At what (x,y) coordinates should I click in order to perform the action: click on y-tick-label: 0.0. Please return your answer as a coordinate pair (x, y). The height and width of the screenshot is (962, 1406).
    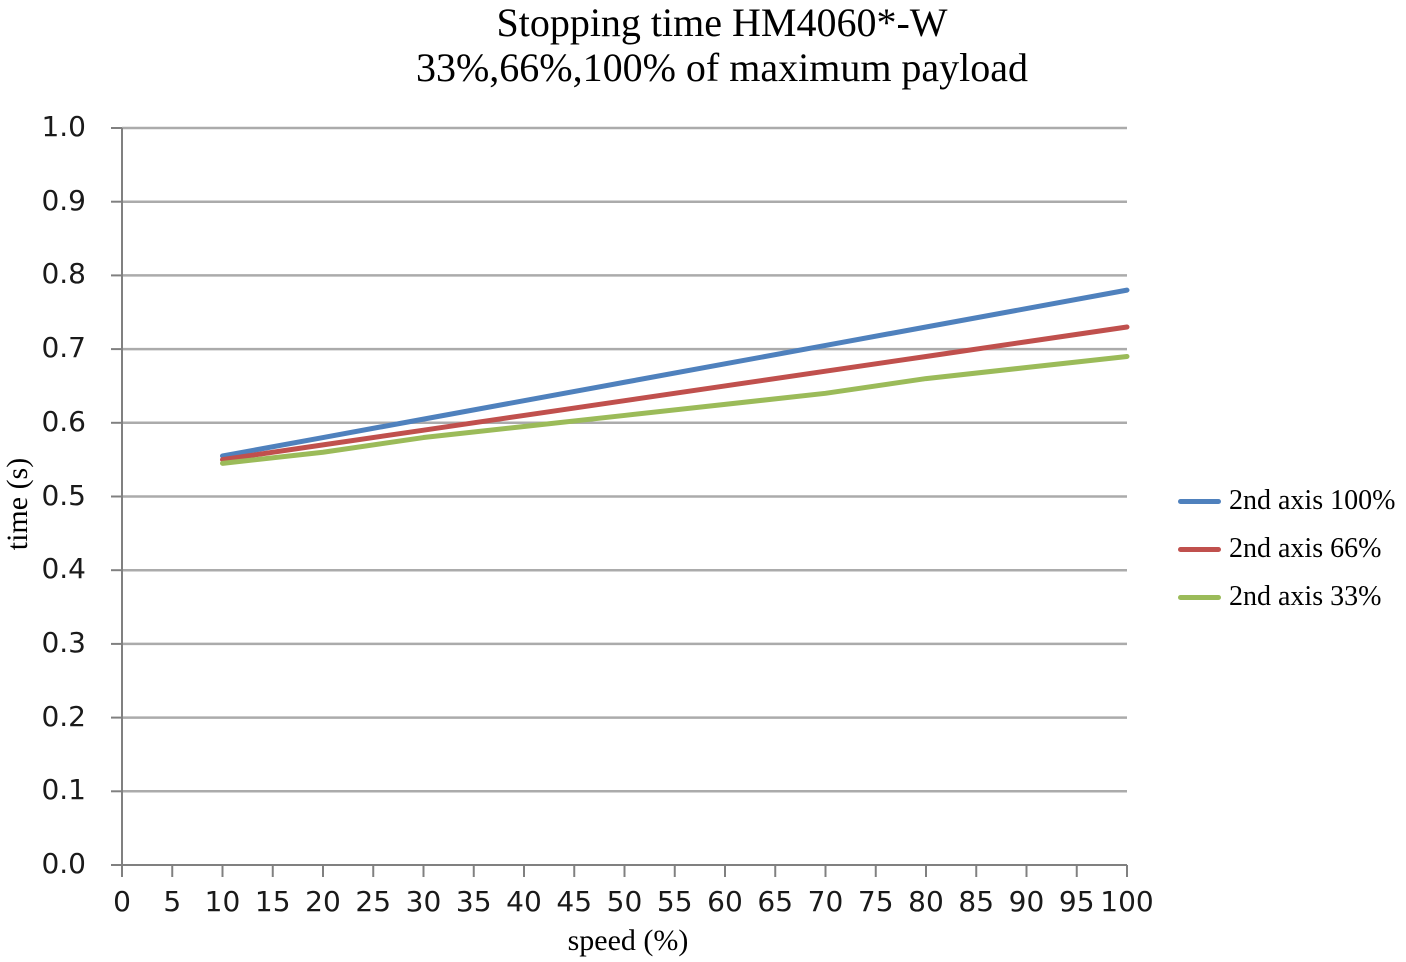
    Looking at the image, I should click on (63, 863).